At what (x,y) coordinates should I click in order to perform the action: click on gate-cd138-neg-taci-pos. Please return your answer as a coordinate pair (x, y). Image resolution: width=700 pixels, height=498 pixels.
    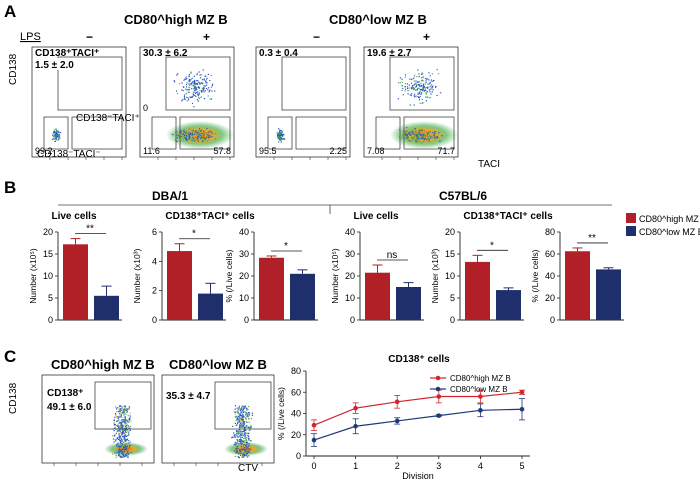
    Looking at the image, I should click on (429, 133).